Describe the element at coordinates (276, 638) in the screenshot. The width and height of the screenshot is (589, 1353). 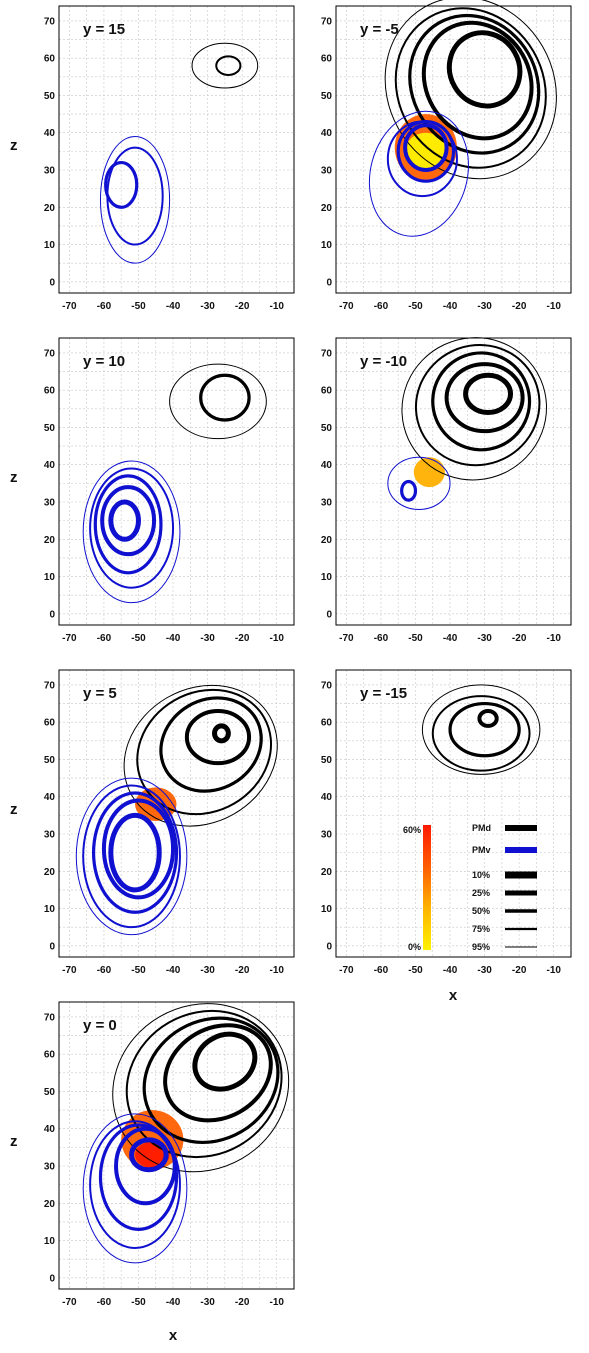
I see `x-tick-label: -10` at that location.